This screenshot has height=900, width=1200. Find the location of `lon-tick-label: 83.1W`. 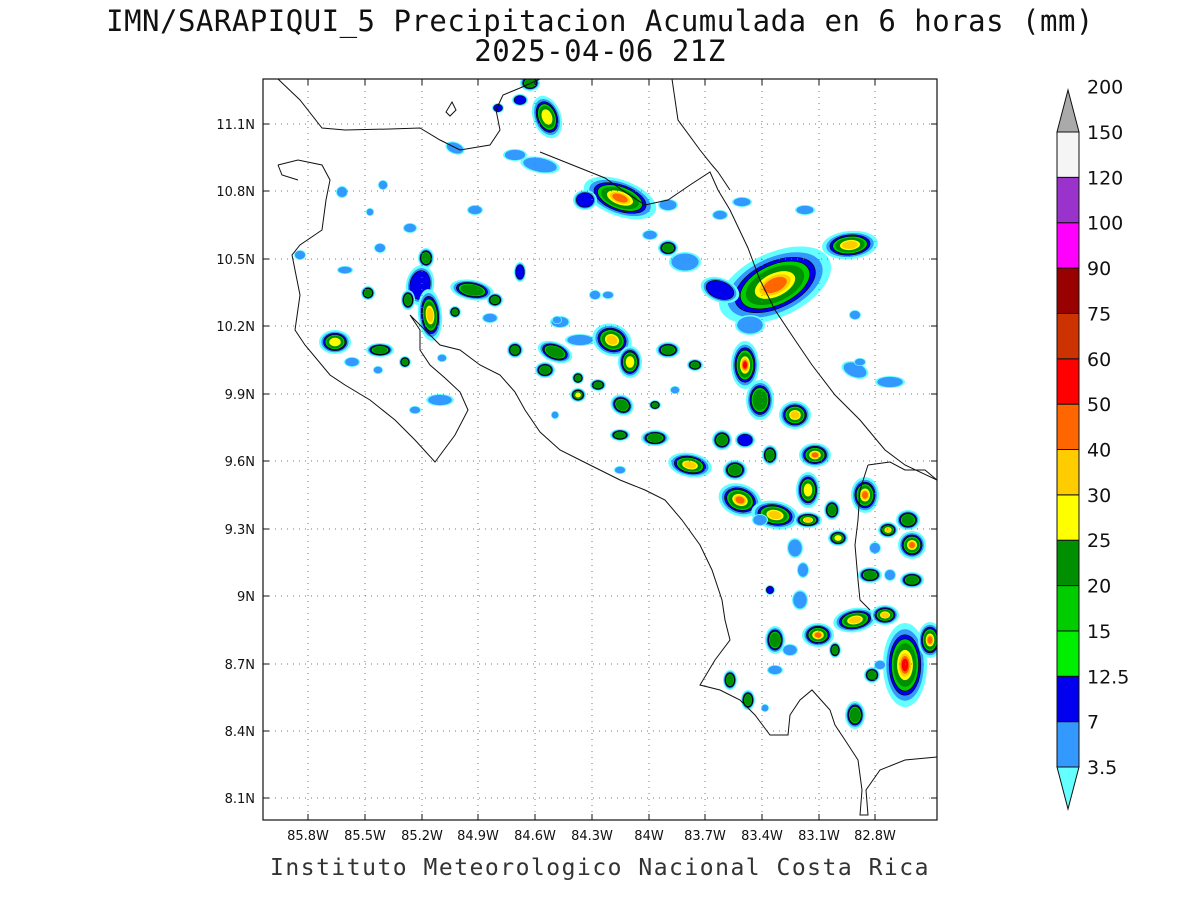

lon-tick-label: 83.1W is located at coordinates (819, 836).